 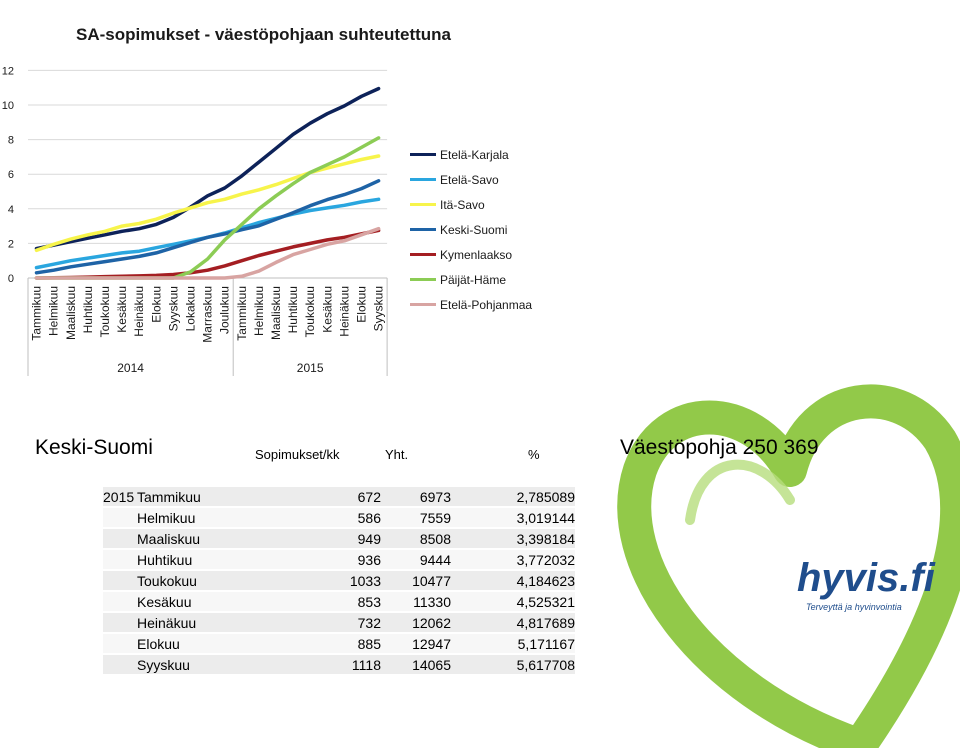 I want to click on table-row: Maaliskuu 949 8508 3,398184, so click(x=339, y=539).